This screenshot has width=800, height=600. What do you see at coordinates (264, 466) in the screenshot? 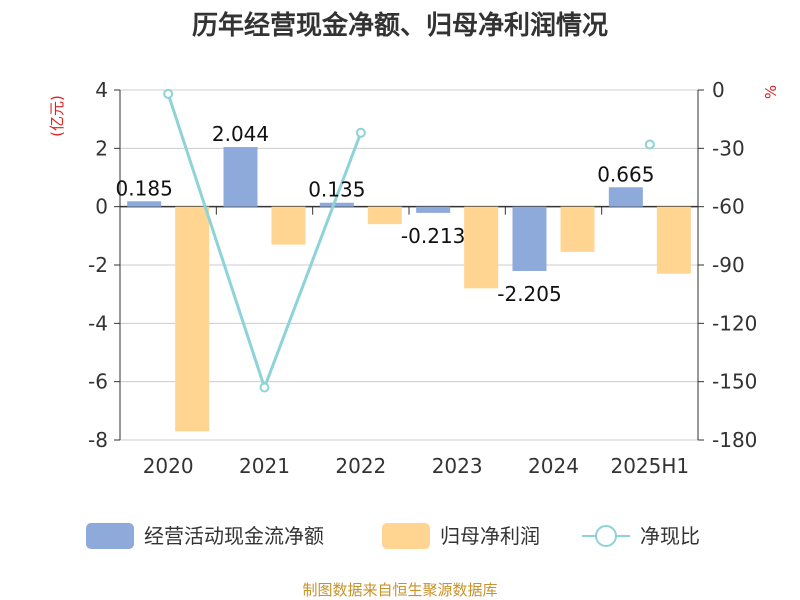
I see `x-tick-label: 2021` at bounding box center [264, 466].